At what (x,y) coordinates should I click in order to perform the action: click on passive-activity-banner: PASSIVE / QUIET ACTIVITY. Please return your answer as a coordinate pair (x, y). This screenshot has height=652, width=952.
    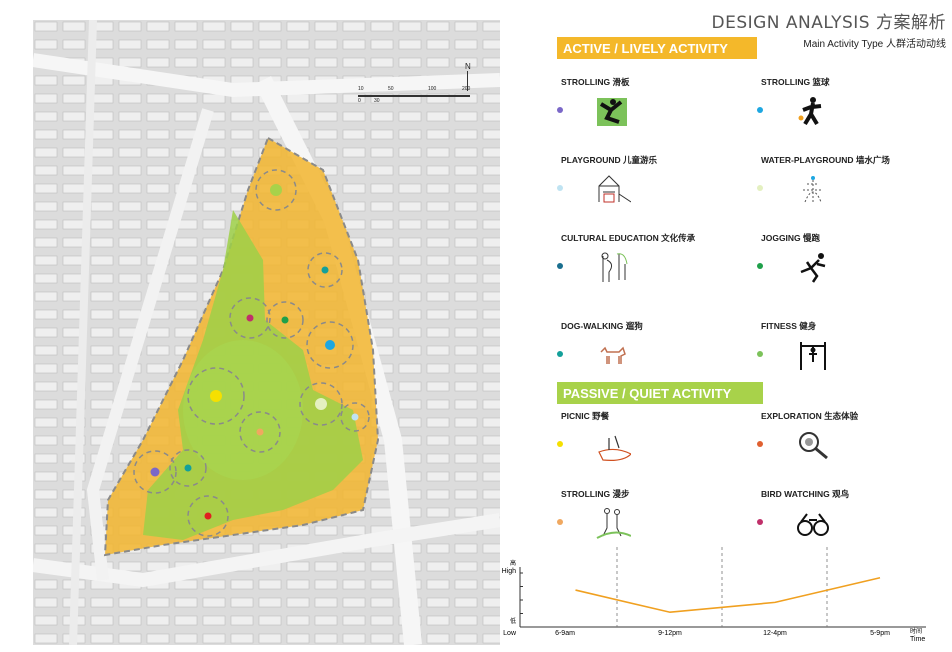
    Looking at the image, I should click on (660, 393).